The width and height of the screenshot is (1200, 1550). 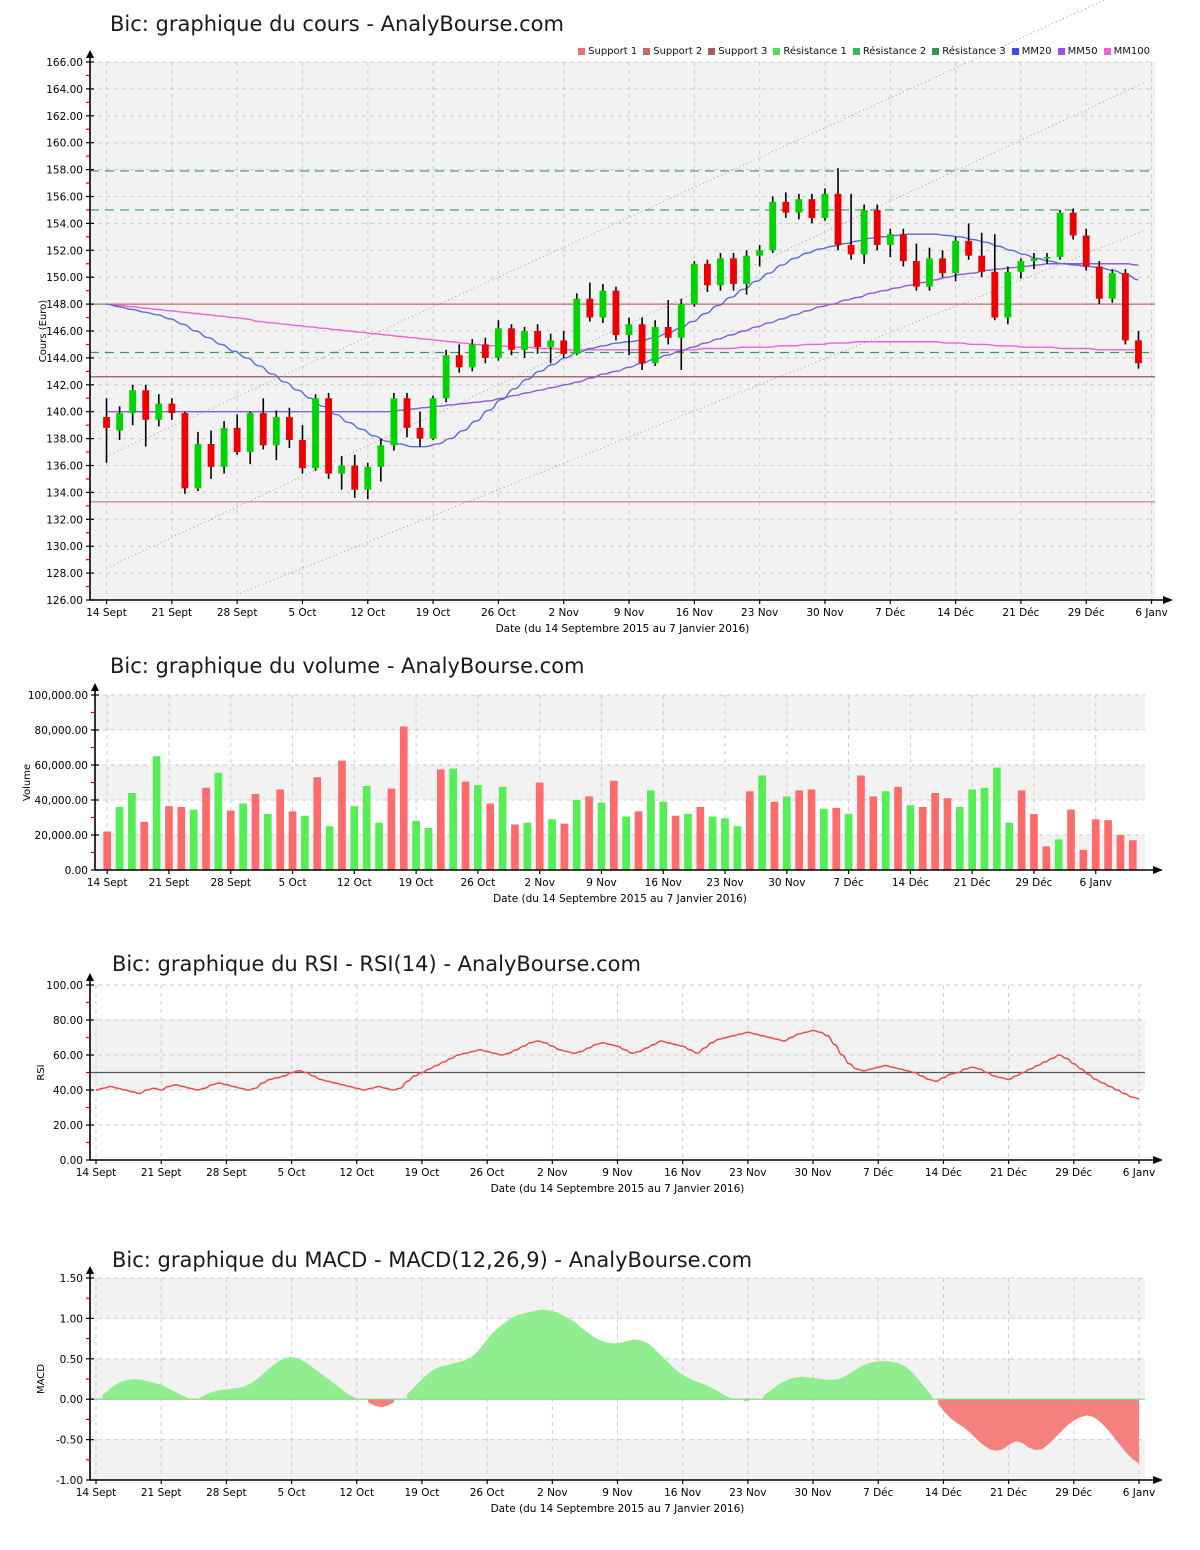 I want to click on svg-text: 140.00, so click(x=64, y=413).